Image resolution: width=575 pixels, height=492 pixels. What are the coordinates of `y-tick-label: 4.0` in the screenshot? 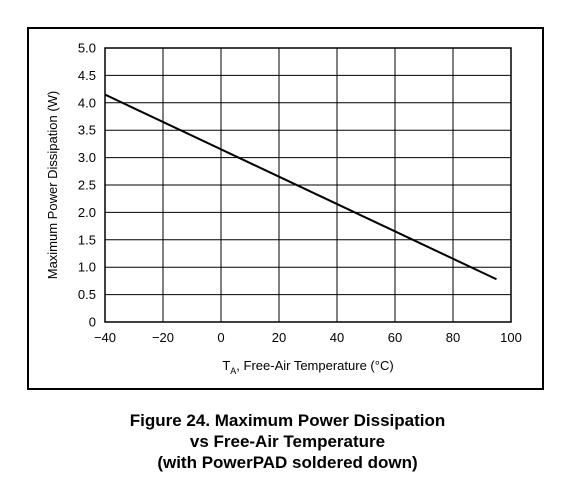 It's located at (87, 102).